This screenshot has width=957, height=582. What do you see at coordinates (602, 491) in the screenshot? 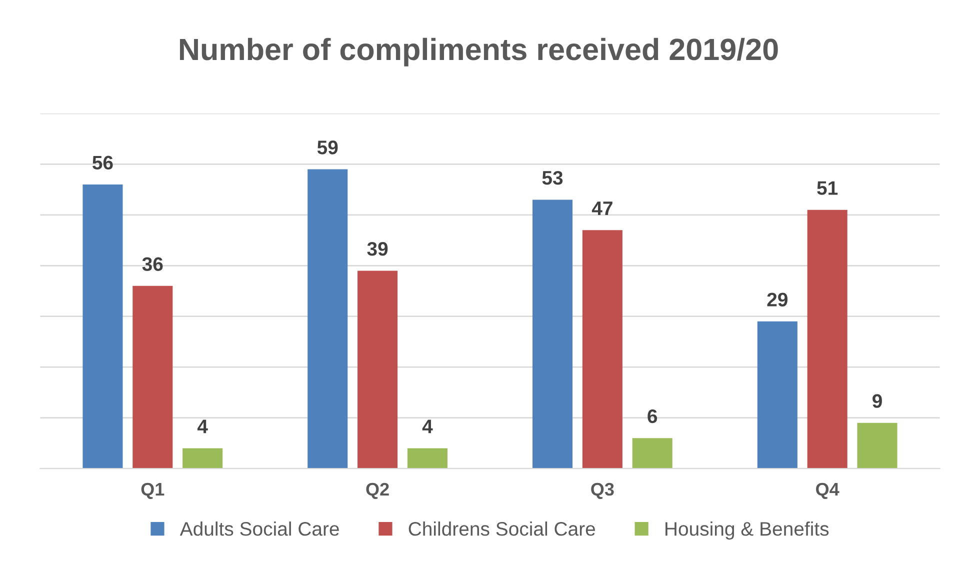
I see `x-tick-label: Q3` at bounding box center [602, 491].